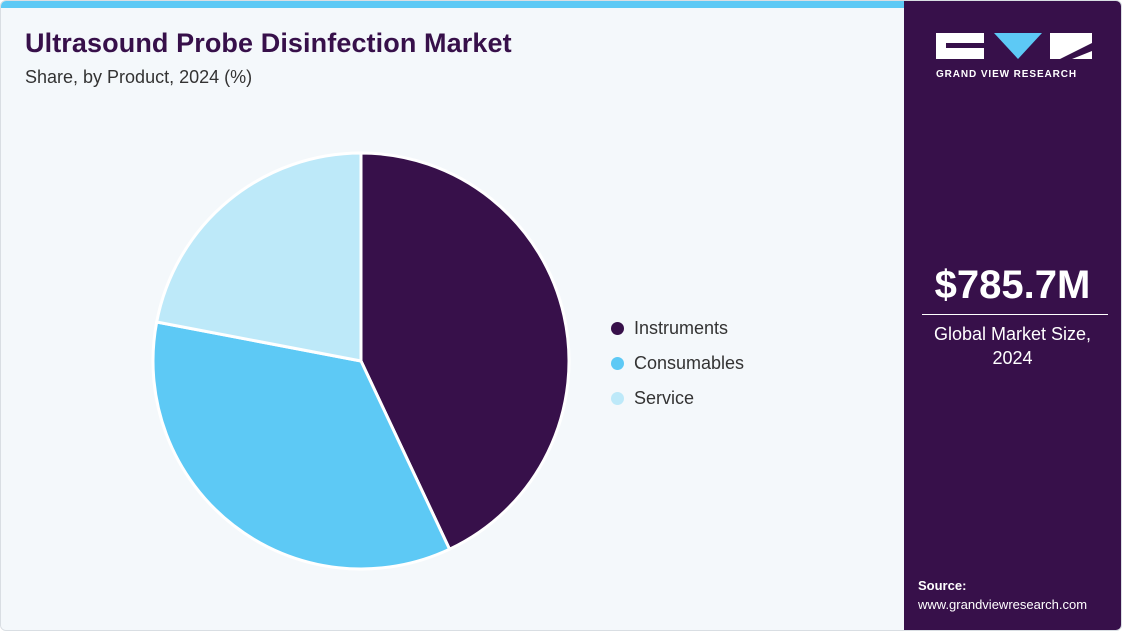  What do you see at coordinates (1014, 46) in the screenshot?
I see `grand-view-research-logo-icon` at bounding box center [1014, 46].